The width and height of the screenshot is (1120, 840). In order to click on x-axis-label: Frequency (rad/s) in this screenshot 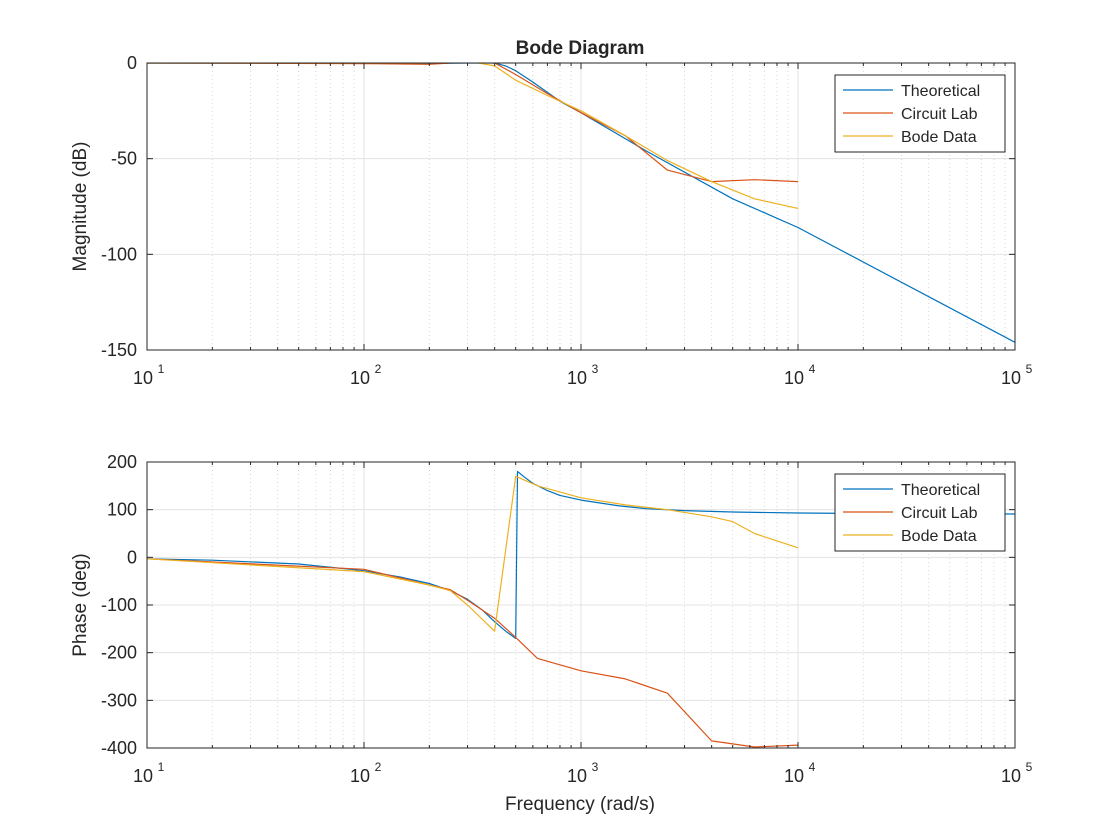, I will do `click(580, 804)`.